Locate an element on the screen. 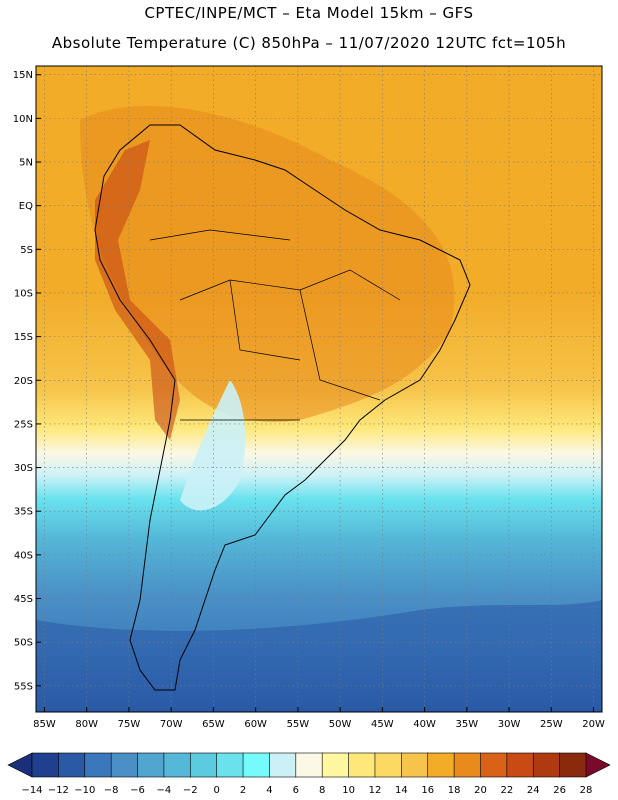 The width and height of the screenshot is (618, 800). colorbar-label: 22 is located at coordinates (506, 790).